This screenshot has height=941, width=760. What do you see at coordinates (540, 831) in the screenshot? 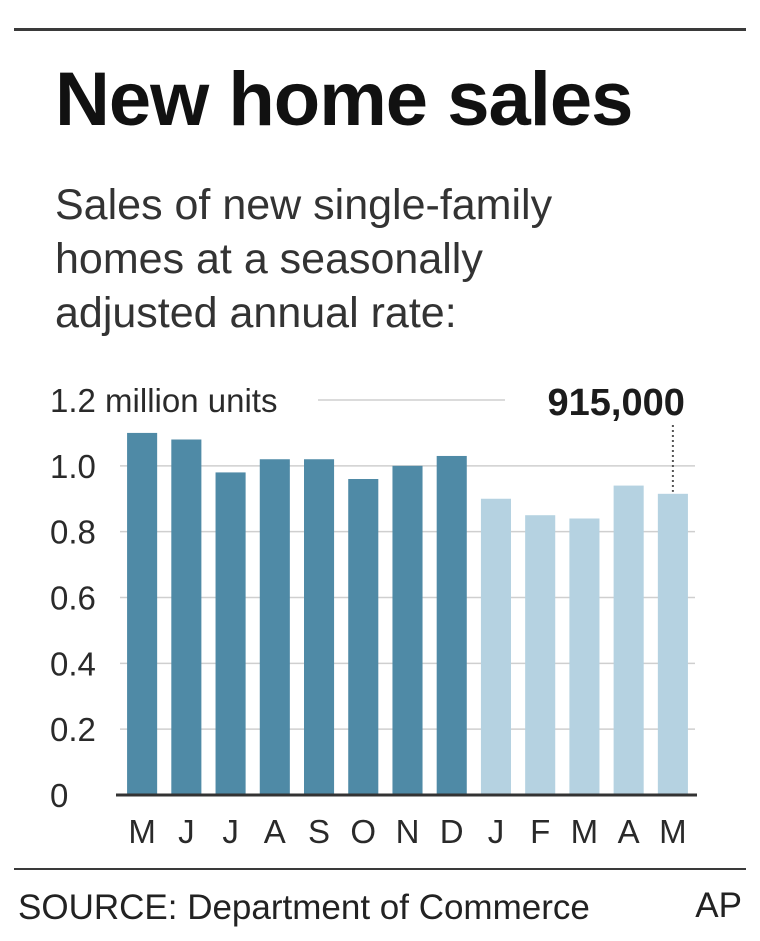
I see `x-tick-label: F` at bounding box center [540, 831].